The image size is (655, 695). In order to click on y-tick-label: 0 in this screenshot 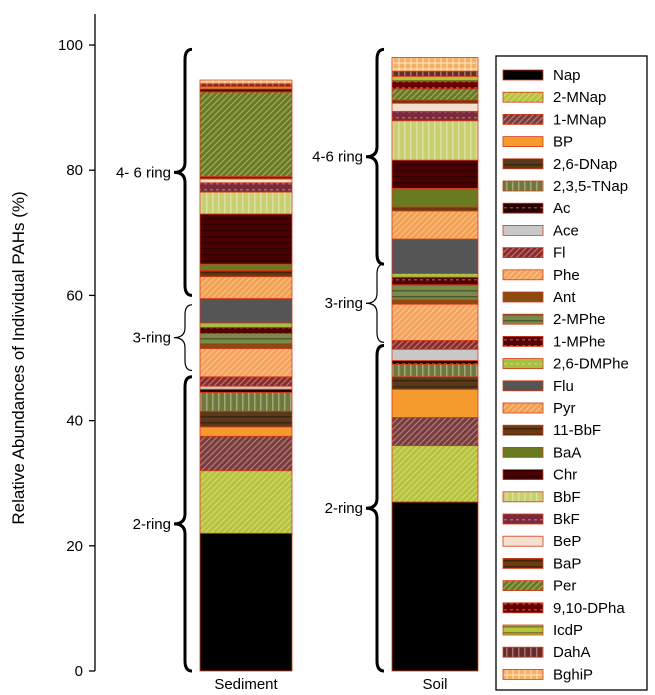, I will do `click(79, 671)`.